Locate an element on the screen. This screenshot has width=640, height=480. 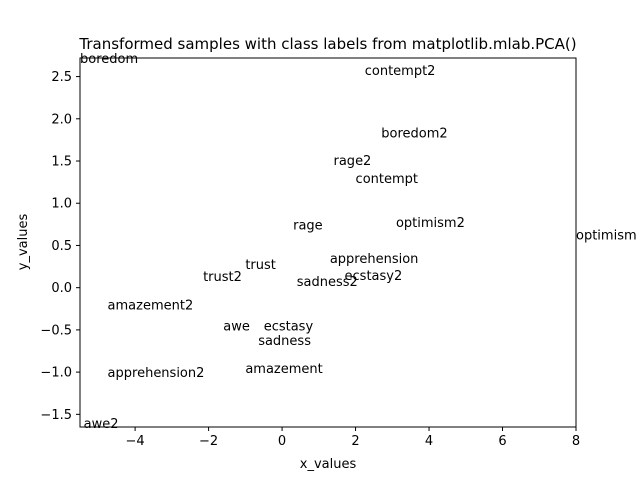
point-label-boredom: boredom is located at coordinates (109, 59).